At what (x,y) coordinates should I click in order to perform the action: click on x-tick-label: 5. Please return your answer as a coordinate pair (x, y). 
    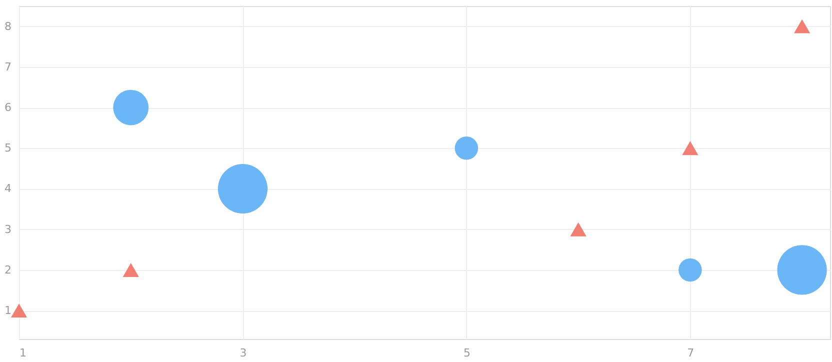
    Looking at the image, I should click on (466, 353).